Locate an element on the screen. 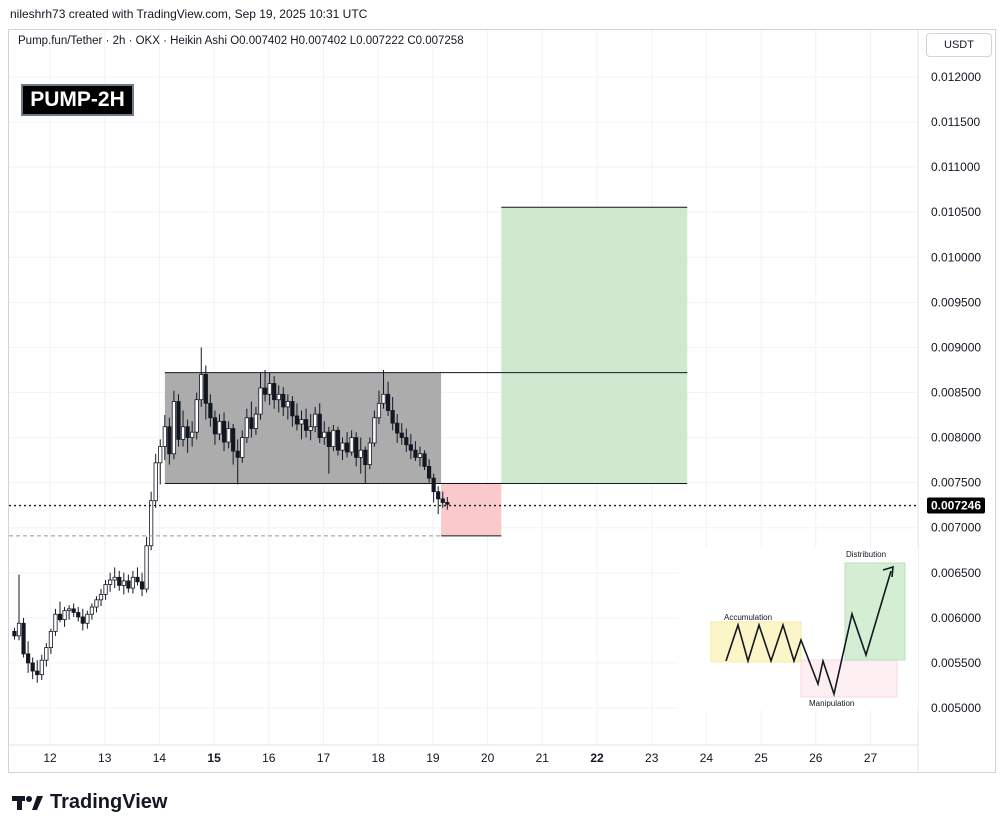 The height and width of the screenshot is (833, 1006). accumulation-zone is located at coordinates (756, 642).